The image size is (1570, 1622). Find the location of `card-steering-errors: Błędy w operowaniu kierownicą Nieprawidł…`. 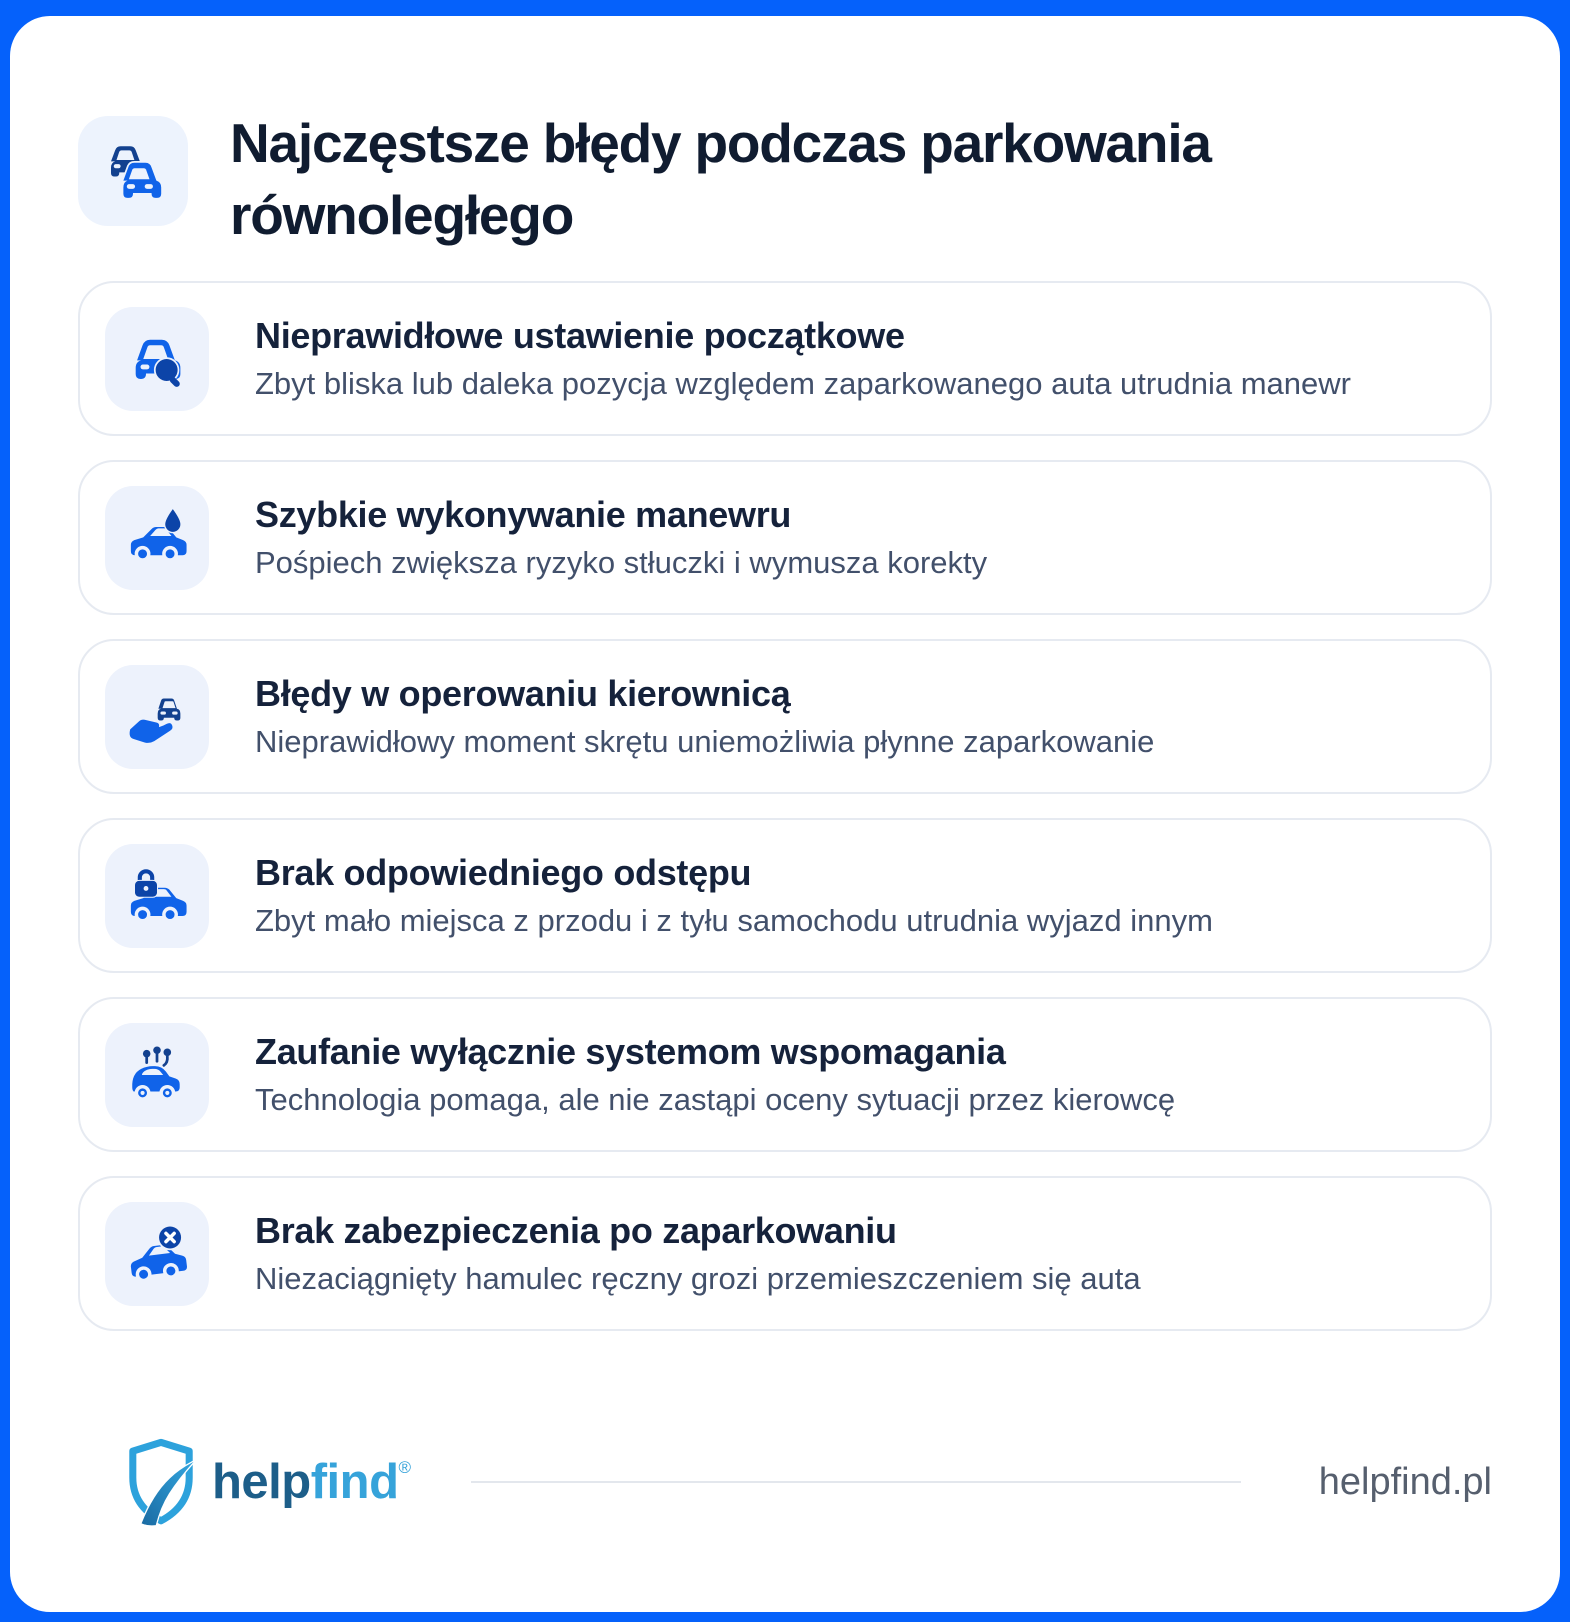

card-steering-errors: Błędy w operowaniu kierownicą Nieprawidł… is located at coordinates (785, 716).